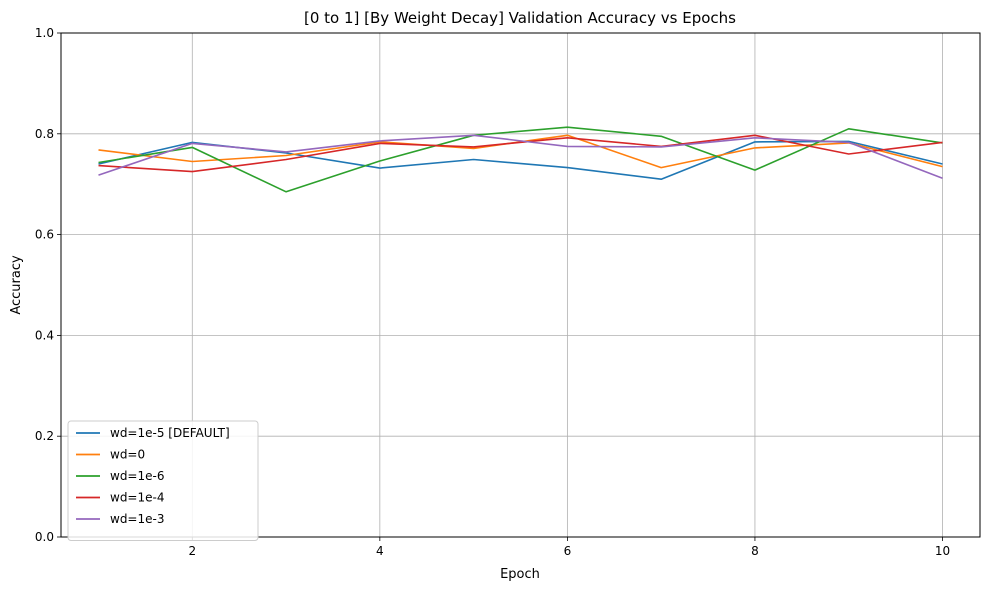  What do you see at coordinates (170, 433) in the screenshot?
I see `legend-entry-label: wd=1e-5 [DEFAULT]` at bounding box center [170, 433].